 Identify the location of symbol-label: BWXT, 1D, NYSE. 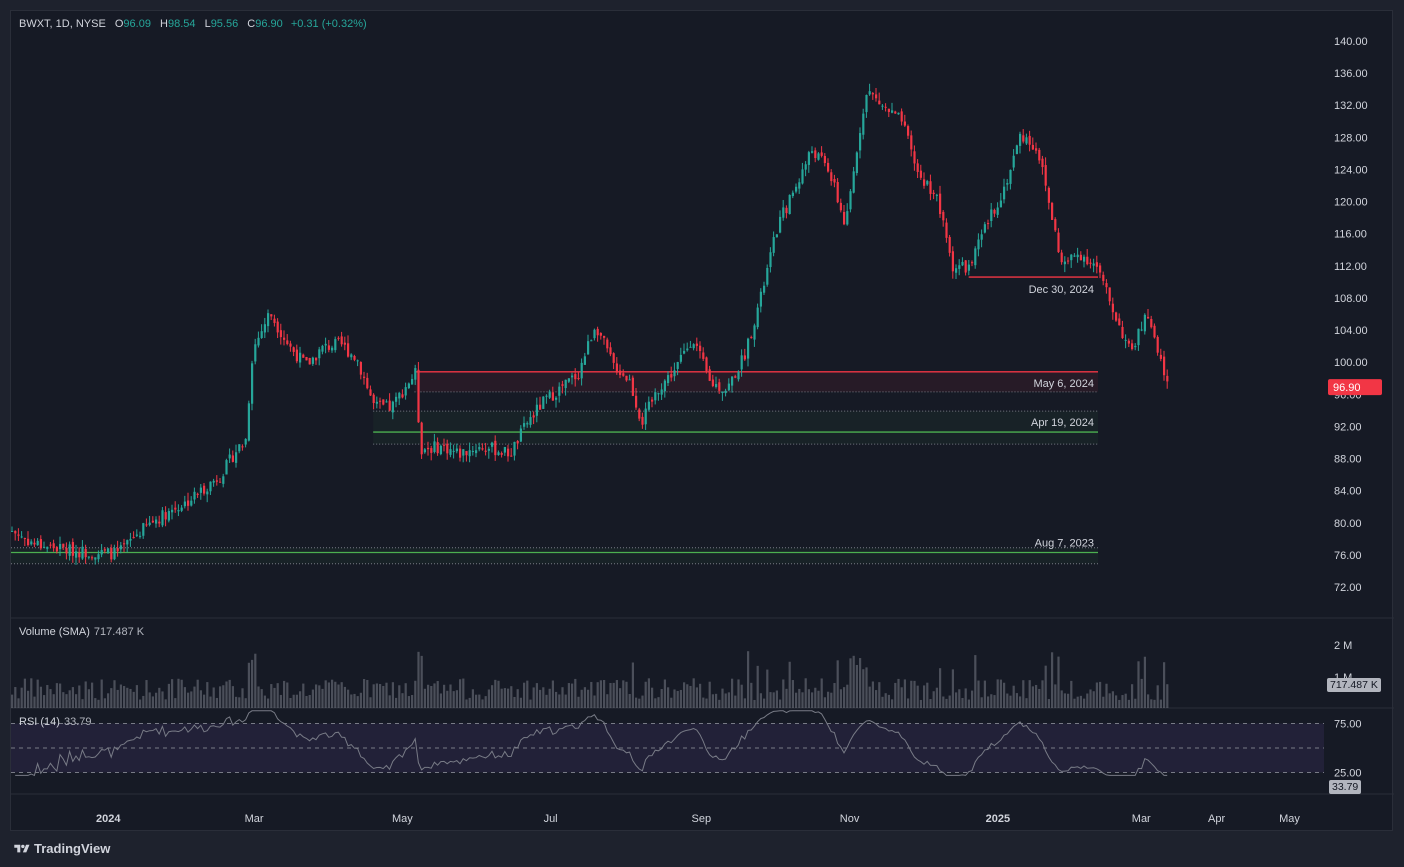
(62, 24).